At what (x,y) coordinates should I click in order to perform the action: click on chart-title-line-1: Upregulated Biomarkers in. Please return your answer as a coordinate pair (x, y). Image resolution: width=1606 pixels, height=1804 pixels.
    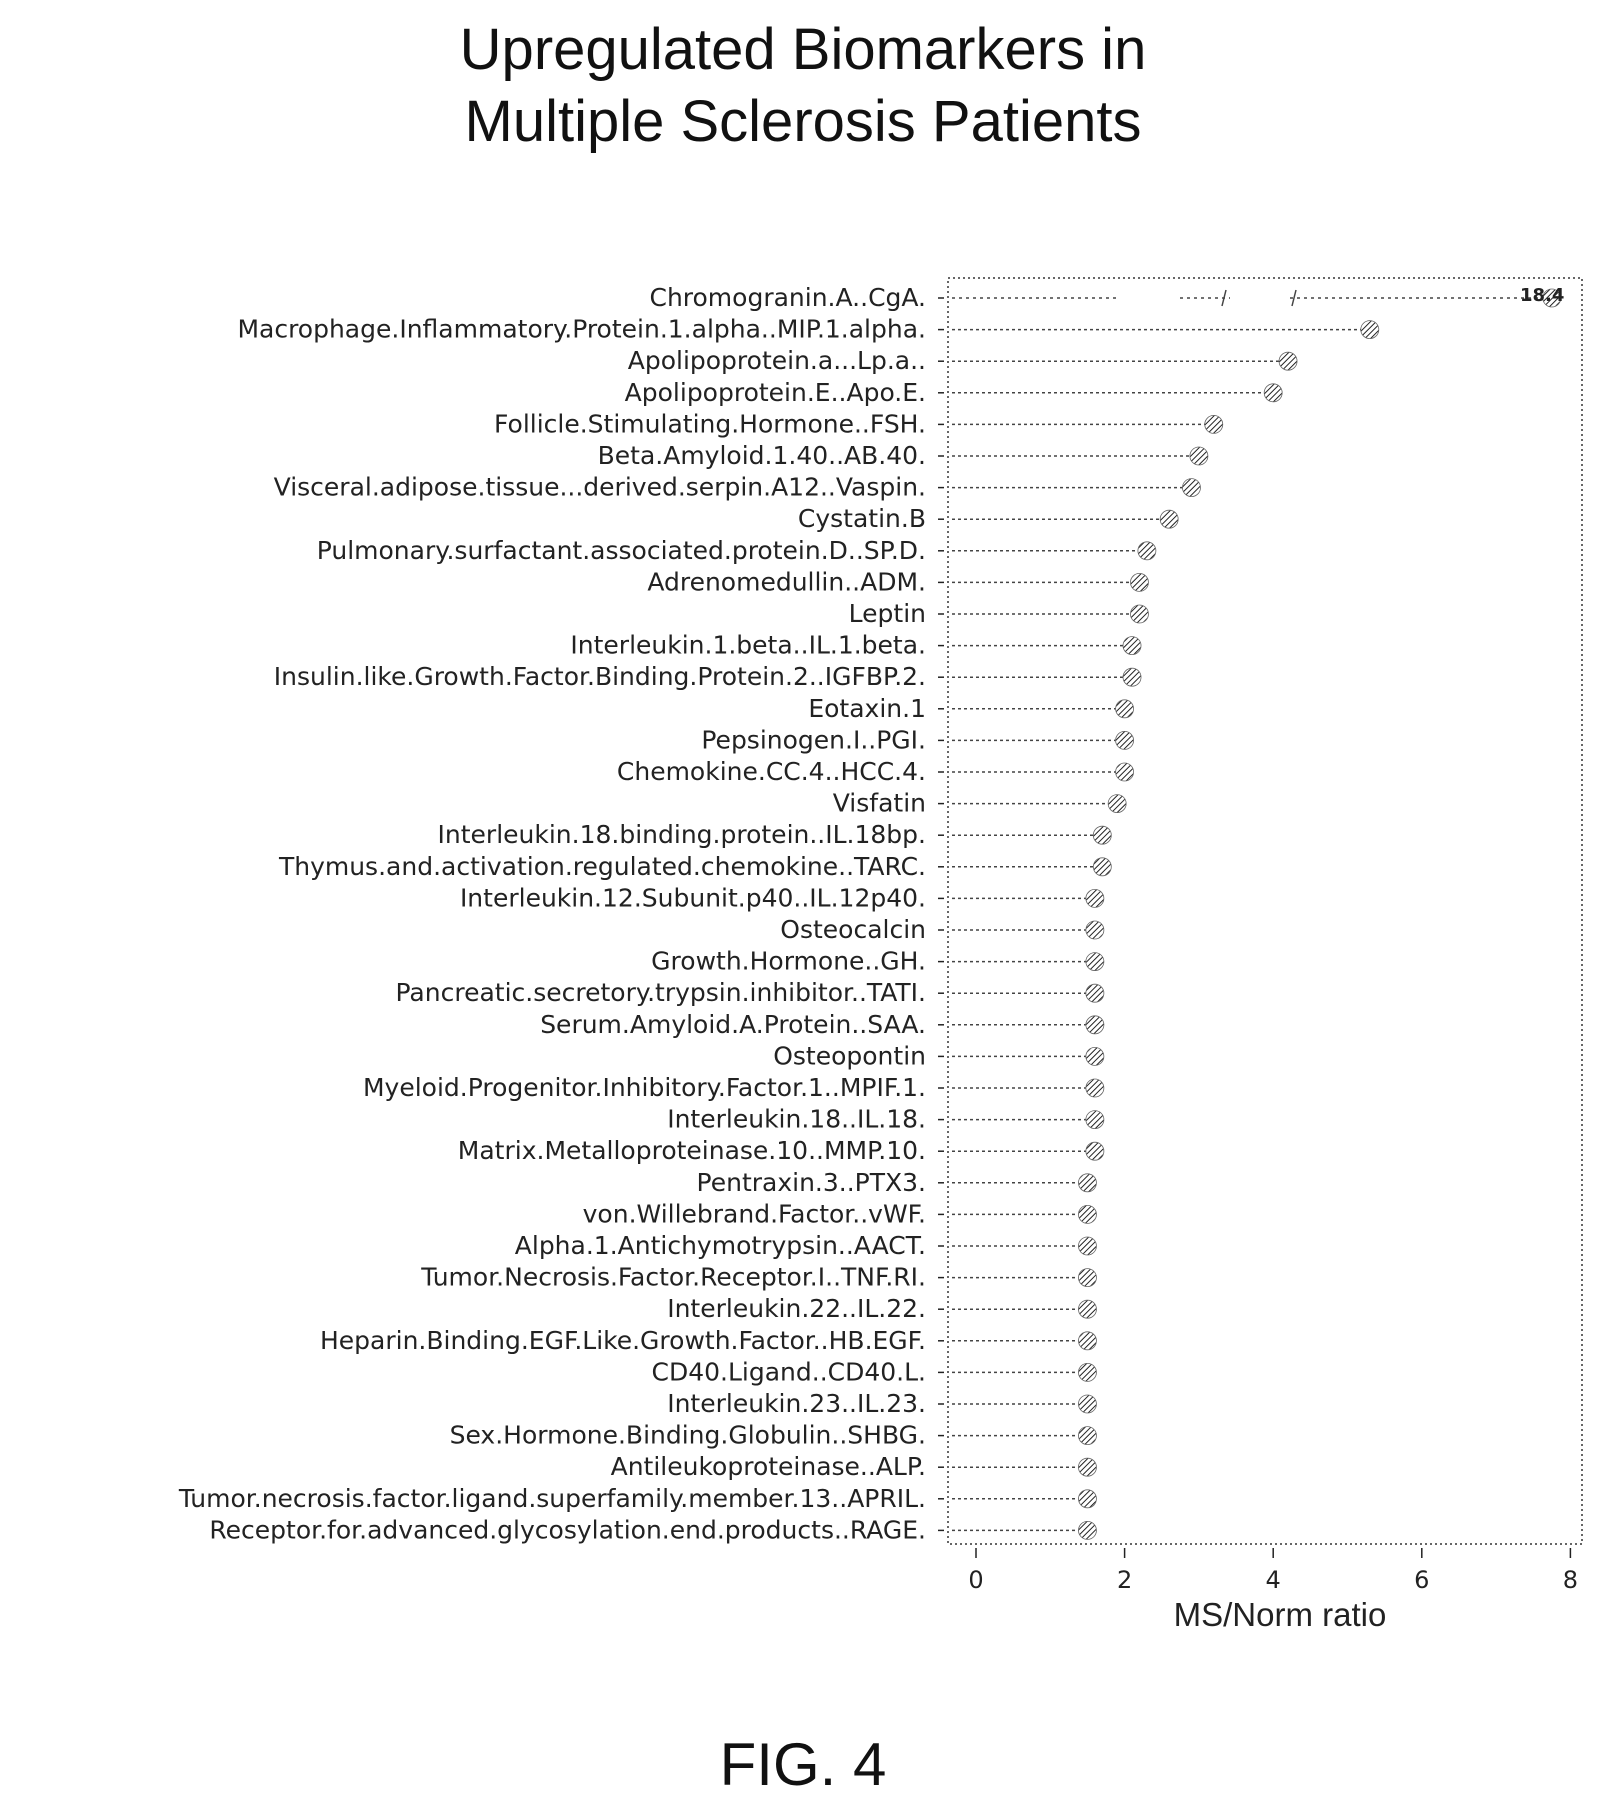
    Looking at the image, I should click on (803, 49).